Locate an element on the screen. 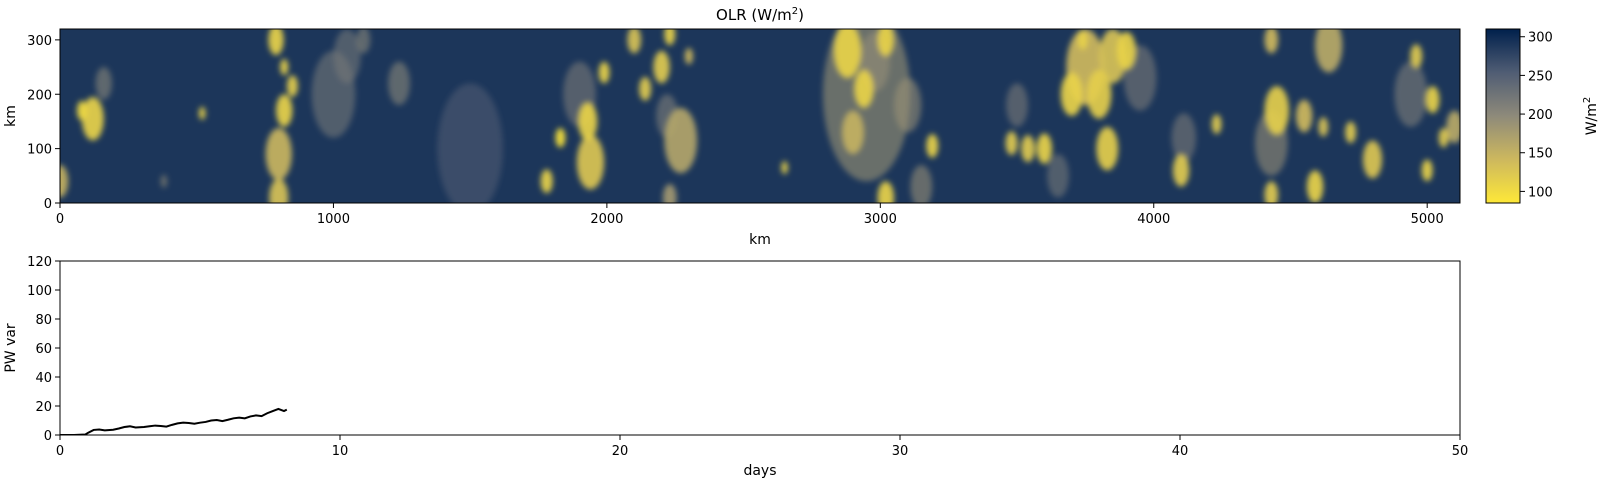 Image resolution: width=1600 pixels, height=480 pixels. colorbar-gradient is located at coordinates (1503, 116).